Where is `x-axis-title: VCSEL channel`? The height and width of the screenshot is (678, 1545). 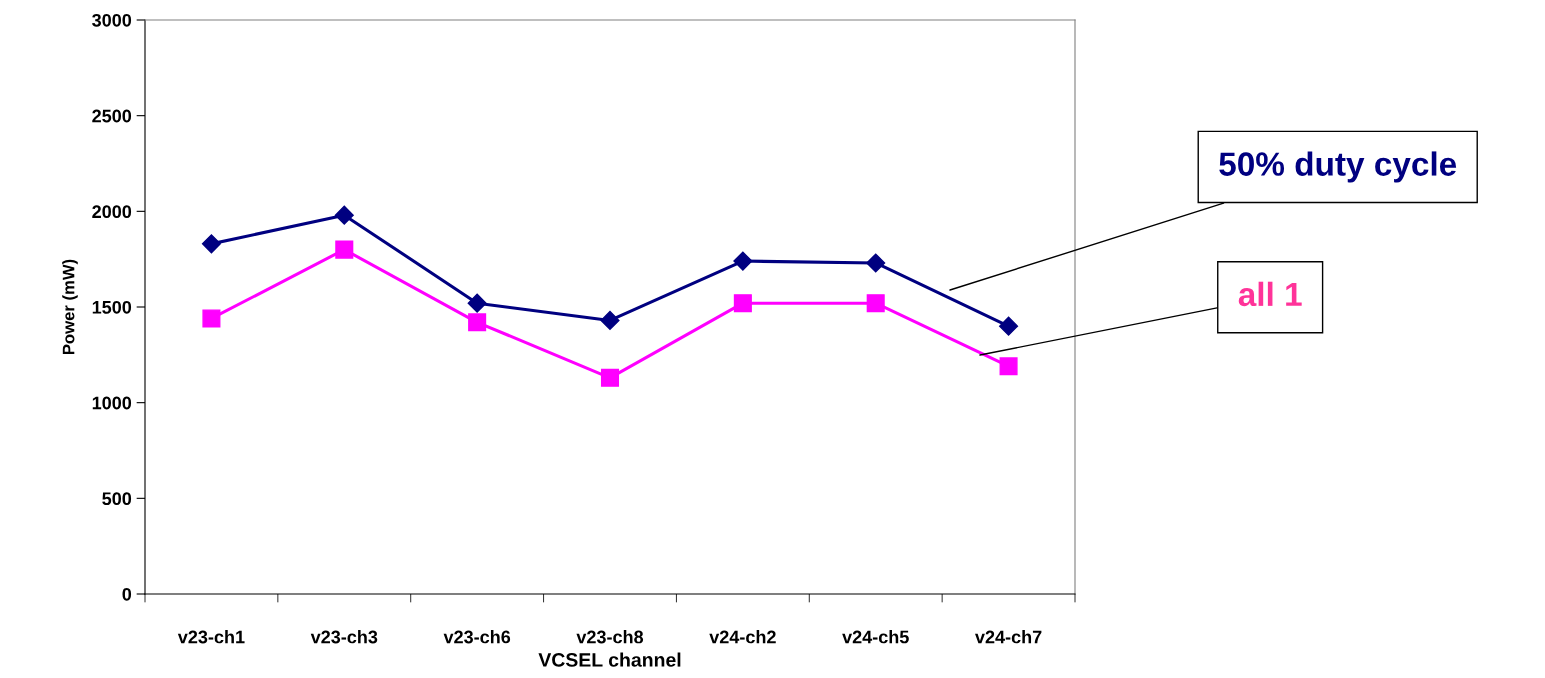
x-axis-title: VCSEL channel is located at coordinates (609, 659).